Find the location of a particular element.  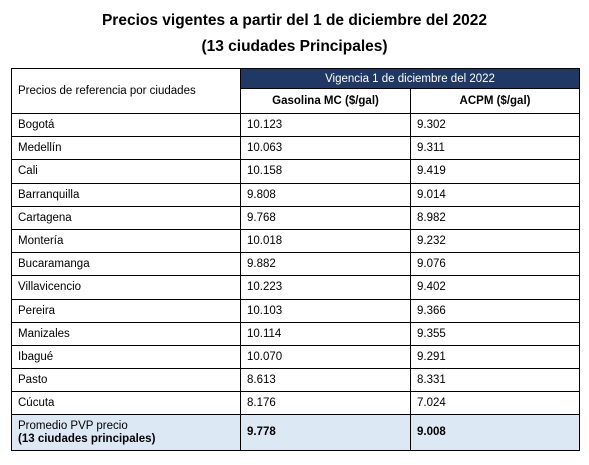

table-row: Barranquilla 9.808 9.014 is located at coordinates (296, 194).